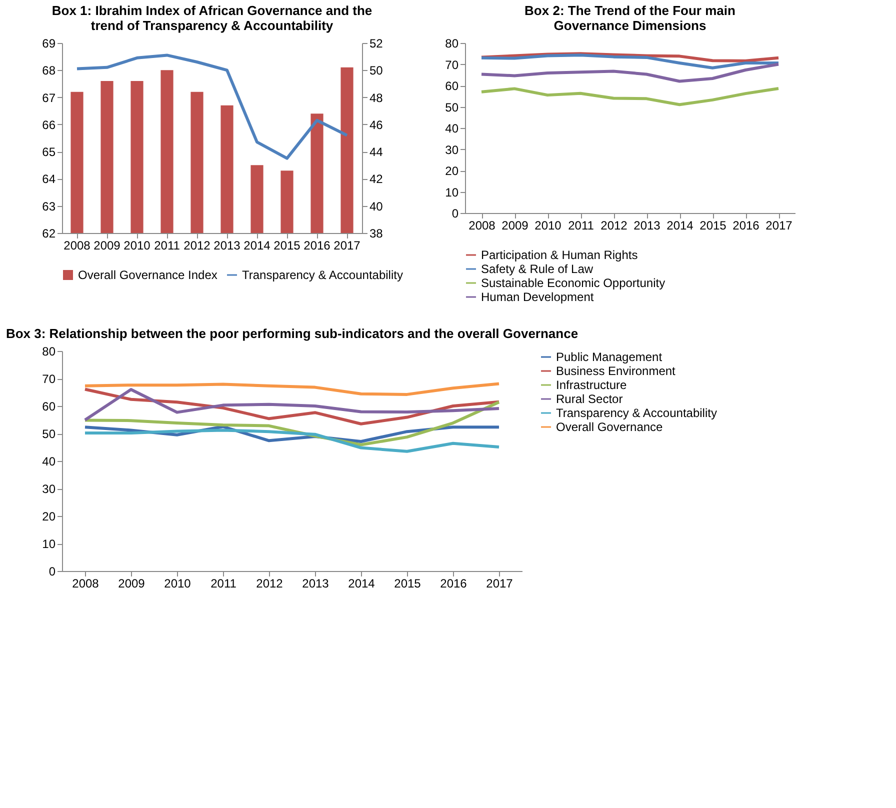 This screenshot has height=808, width=896. I want to click on y-tick-label: 66, so click(49, 125).